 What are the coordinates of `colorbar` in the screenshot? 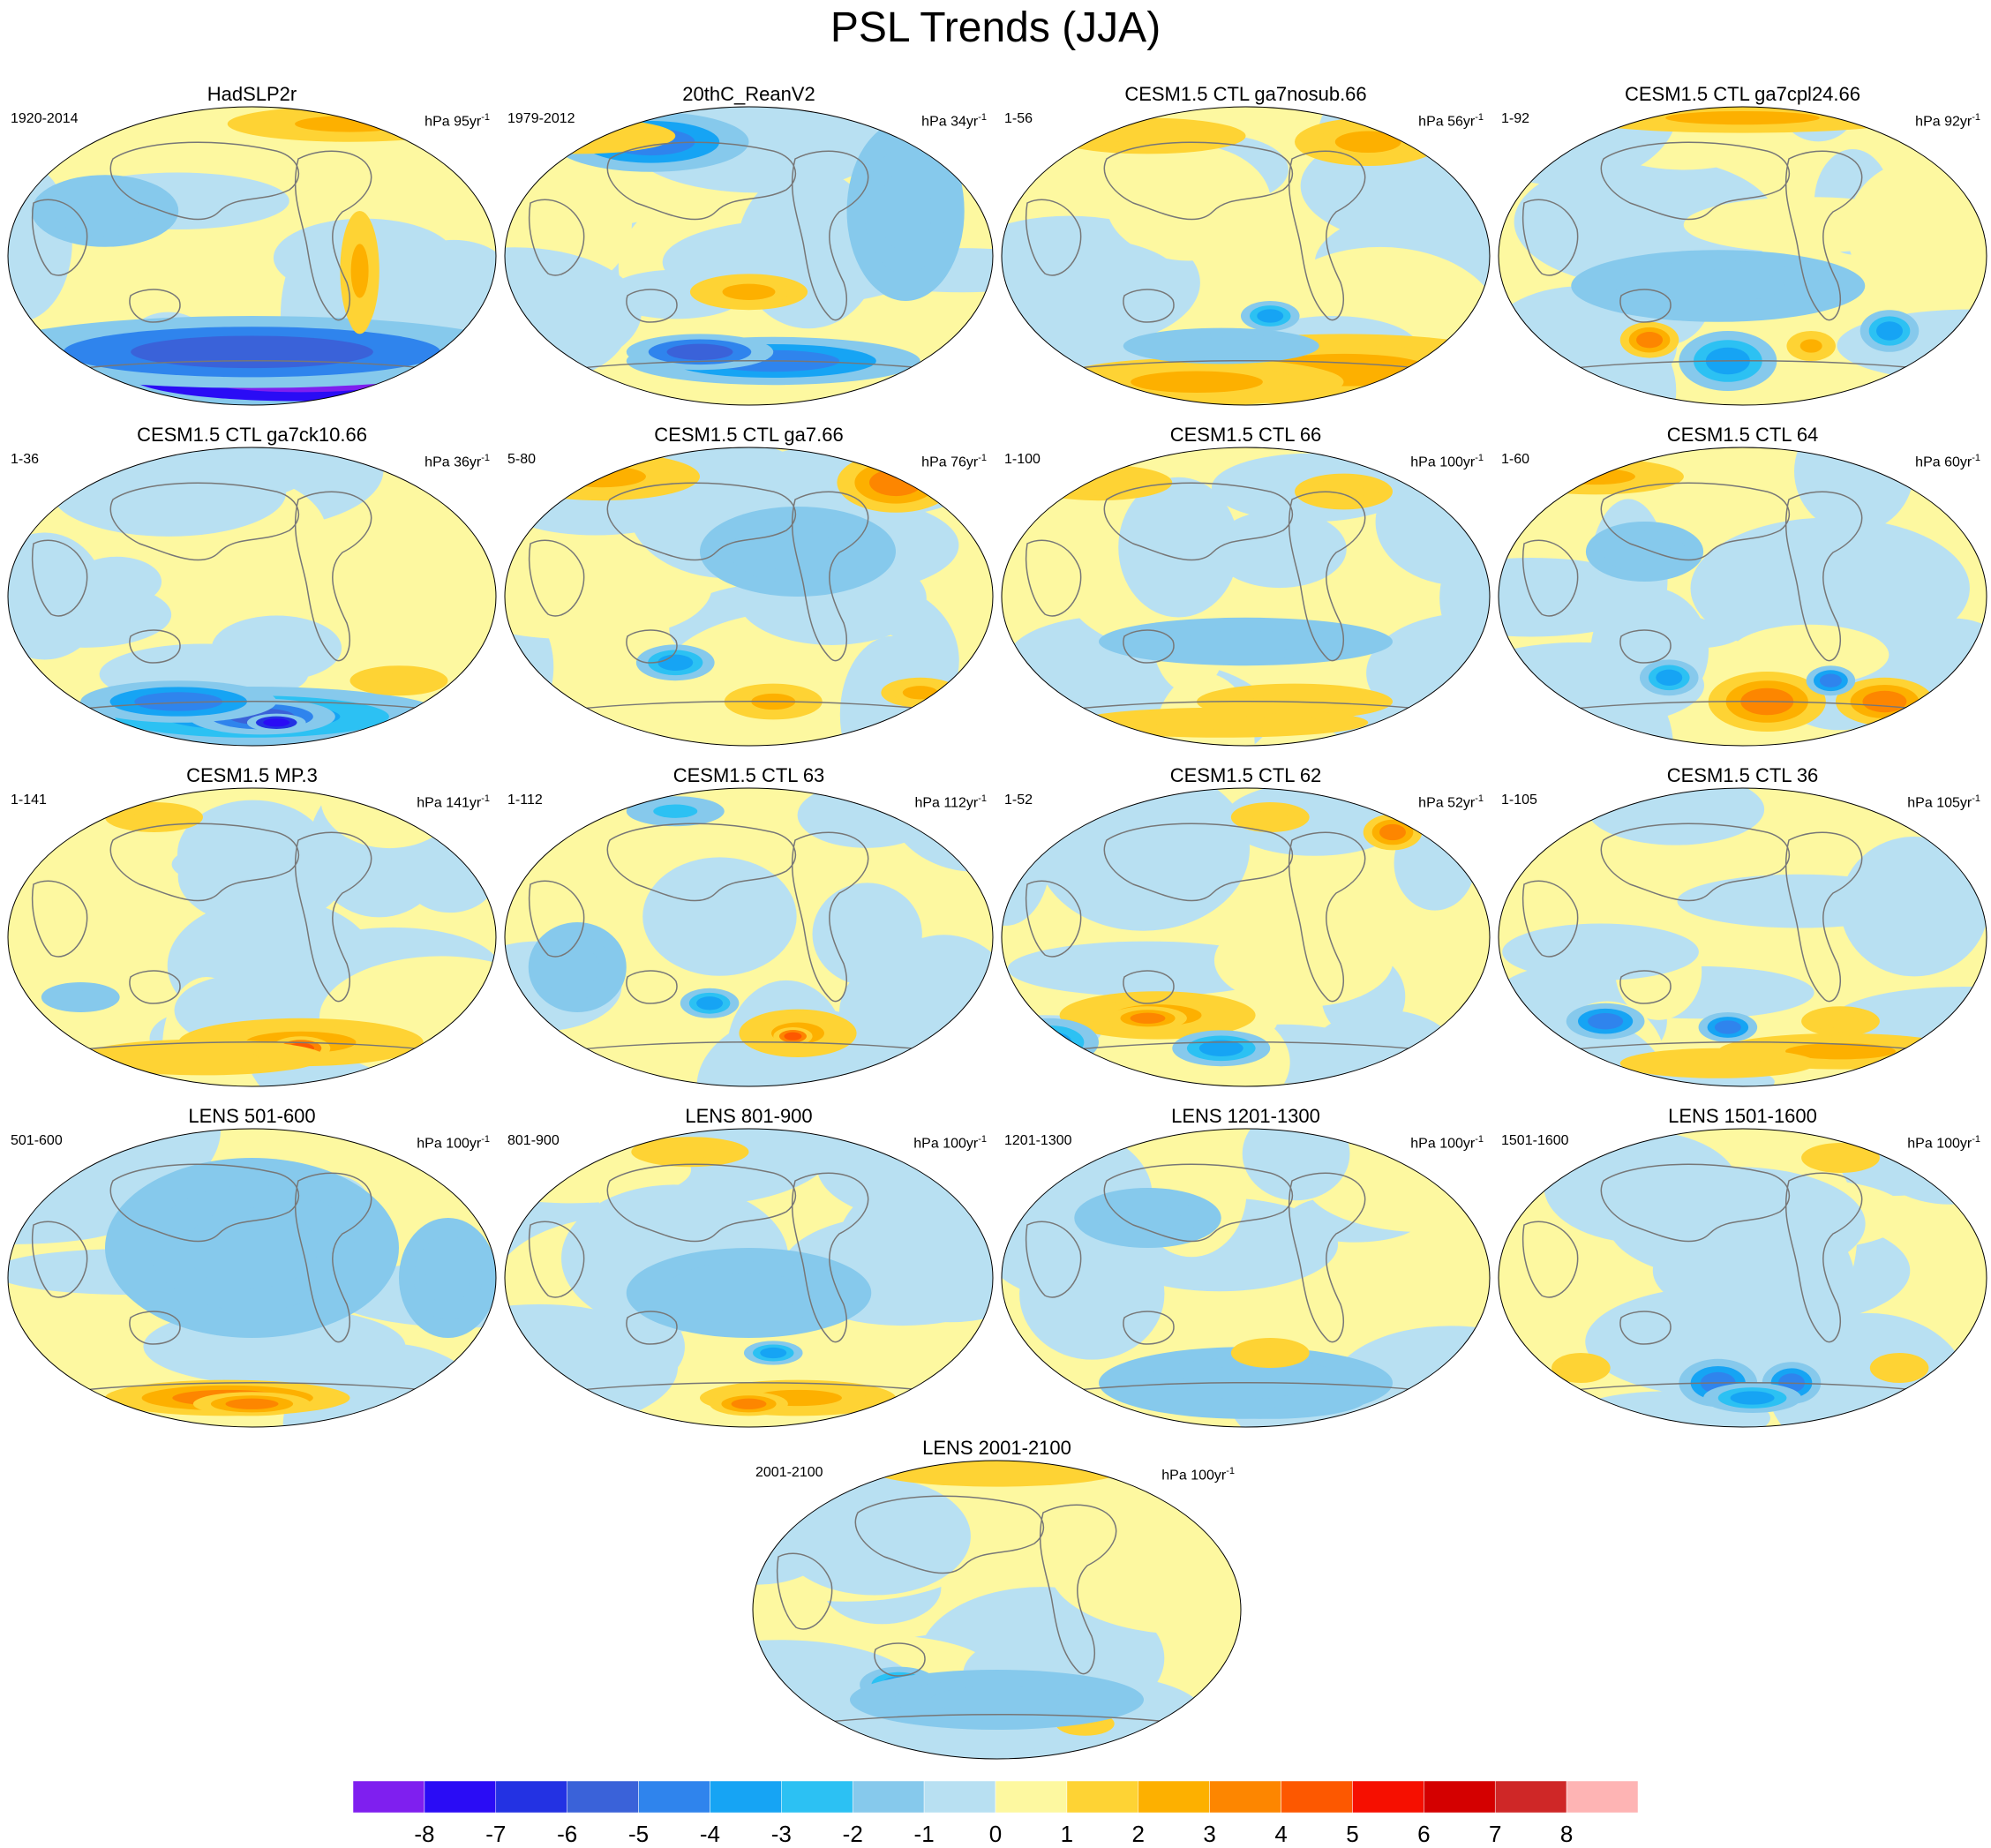 It's located at (995, 1797).